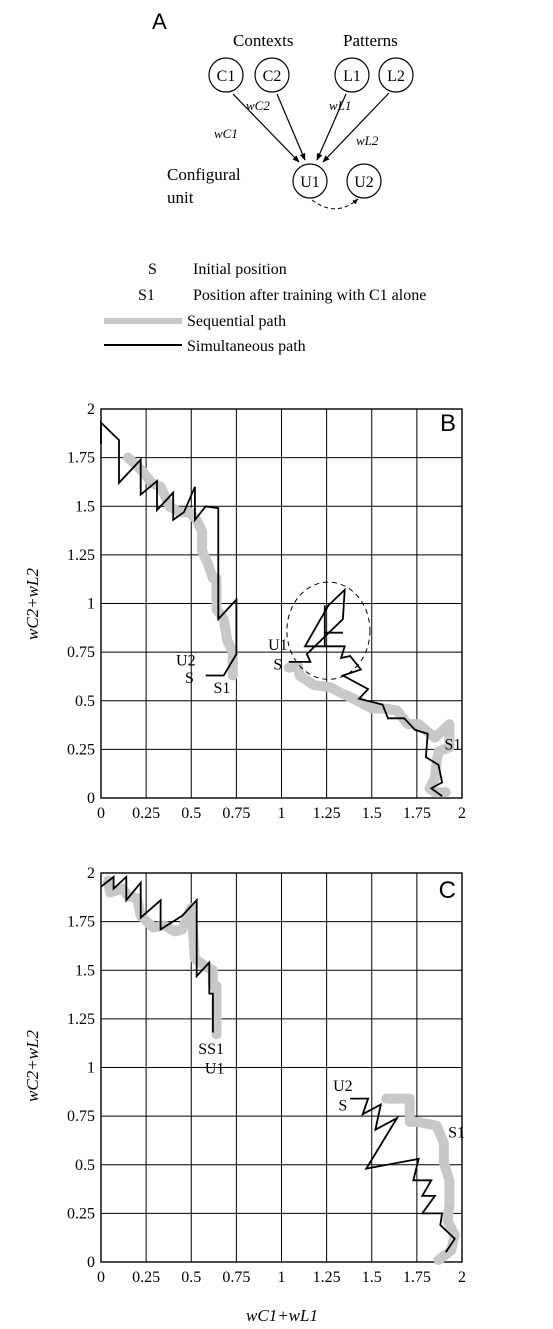  What do you see at coordinates (448, 423) in the screenshot?
I see `panel-b-label: B` at bounding box center [448, 423].